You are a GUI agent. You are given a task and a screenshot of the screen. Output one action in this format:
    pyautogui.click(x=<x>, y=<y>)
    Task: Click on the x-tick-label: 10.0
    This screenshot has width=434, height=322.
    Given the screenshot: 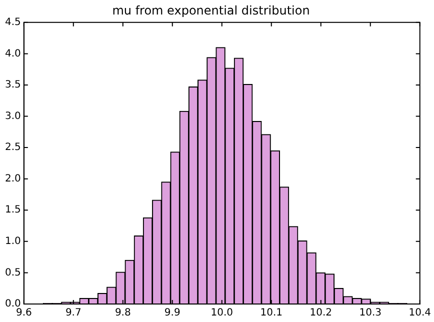 What is the action you would take?
    pyautogui.click(x=222, y=313)
    